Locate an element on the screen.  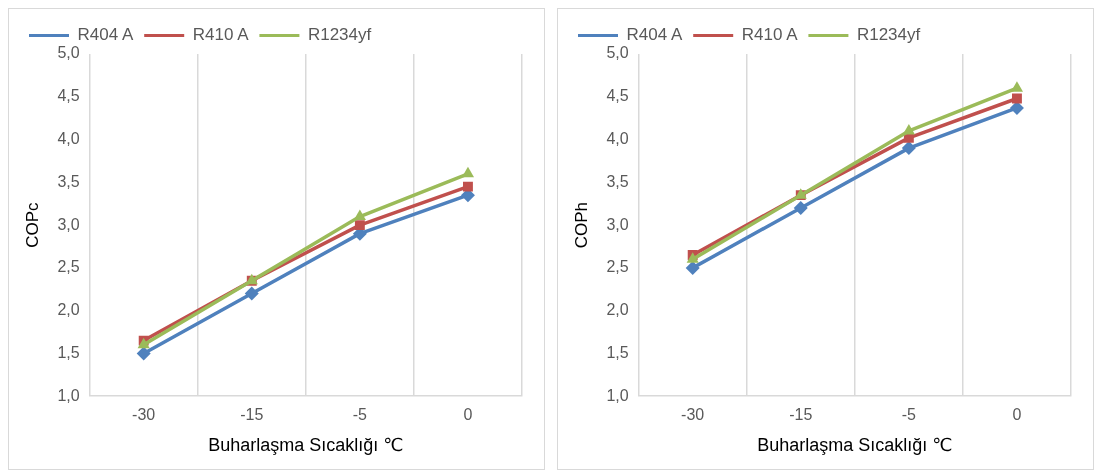
y-axis-title: COPh is located at coordinates (581, 225).